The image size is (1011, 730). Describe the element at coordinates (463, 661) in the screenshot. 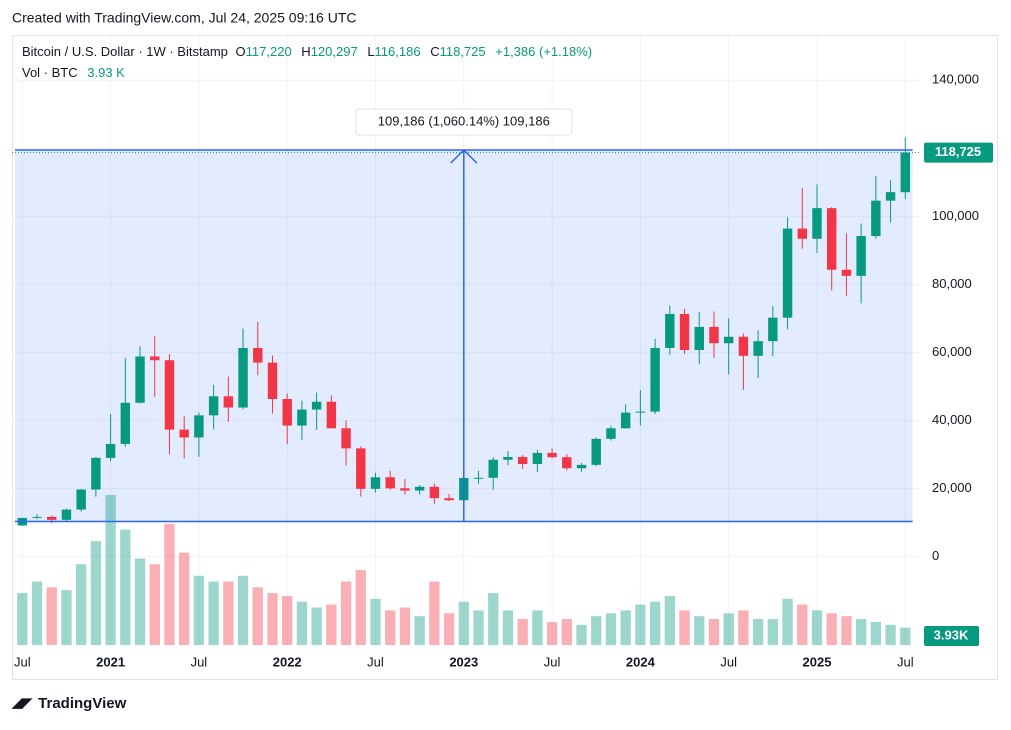

I see `x-tick-label: 2023` at that location.